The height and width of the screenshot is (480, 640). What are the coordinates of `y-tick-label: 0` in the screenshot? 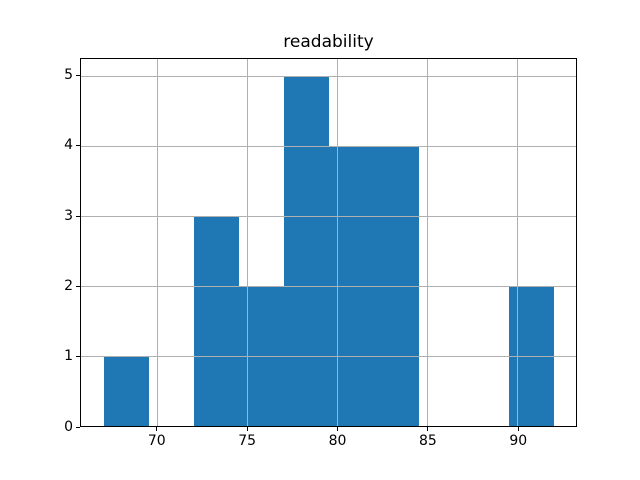 It's located at (68, 426).